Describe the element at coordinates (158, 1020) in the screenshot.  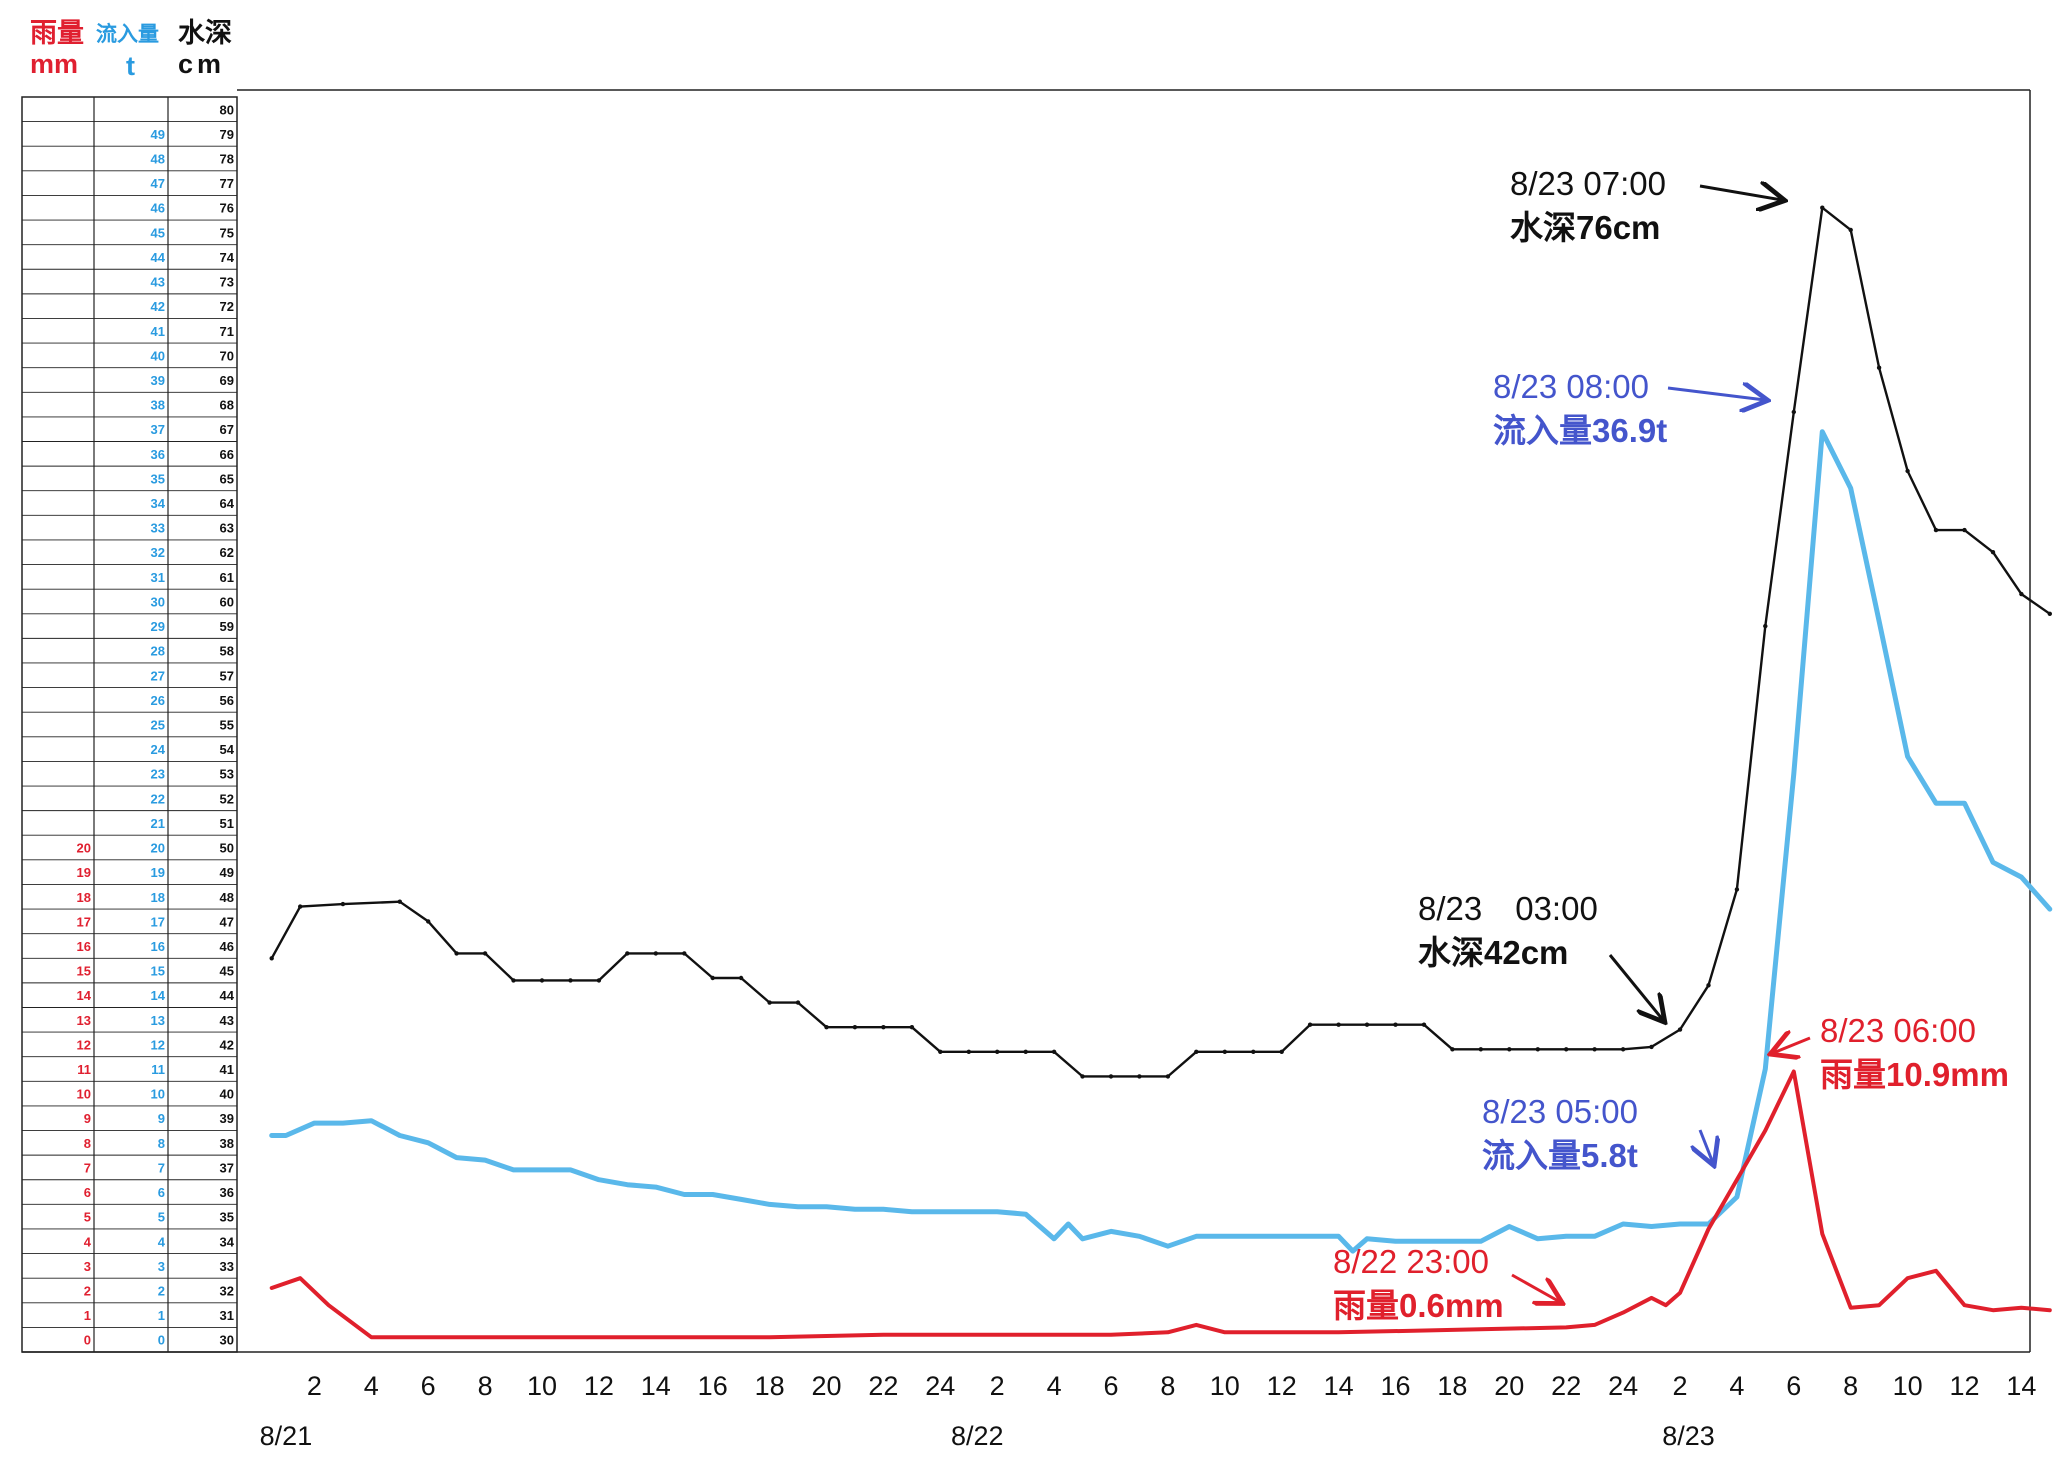
I see `flow-tick-label: 13` at that location.